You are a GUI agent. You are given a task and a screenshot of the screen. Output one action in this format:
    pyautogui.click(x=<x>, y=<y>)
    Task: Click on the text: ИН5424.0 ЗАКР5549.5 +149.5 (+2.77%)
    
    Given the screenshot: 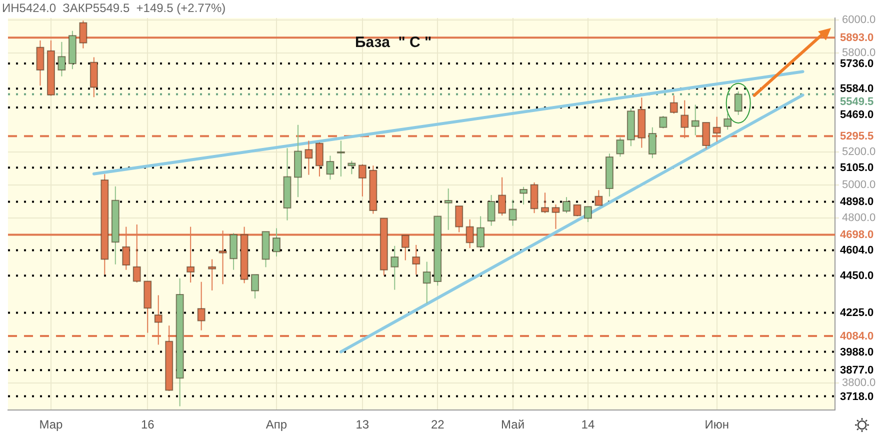 What is the action you would take?
    pyautogui.click(x=114, y=8)
    